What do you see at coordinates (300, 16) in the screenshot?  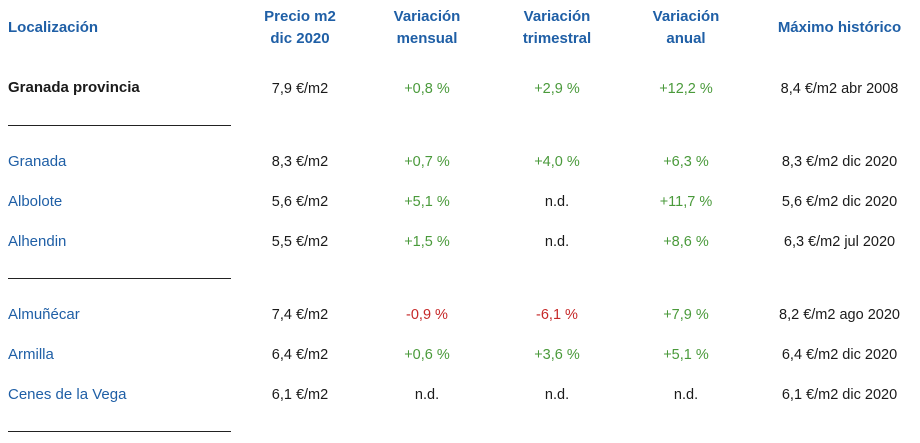 I see `header-price-line1: Precio m2` at bounding box center [300, 16].